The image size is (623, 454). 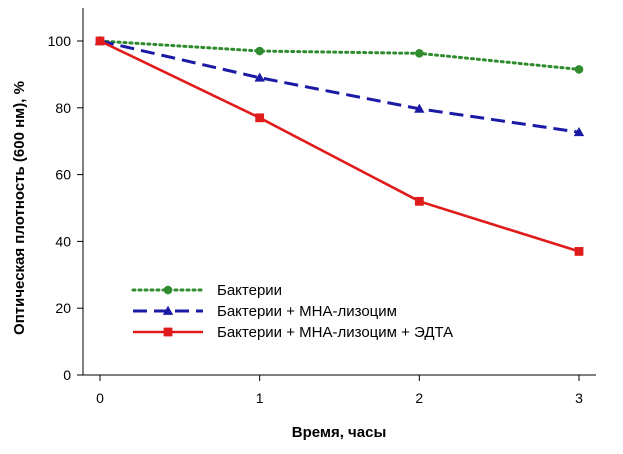 What do you see at coordinates (63, 241) in the screenshot?
I see `y-tick-label: 40` at bounding box center [63, 241].